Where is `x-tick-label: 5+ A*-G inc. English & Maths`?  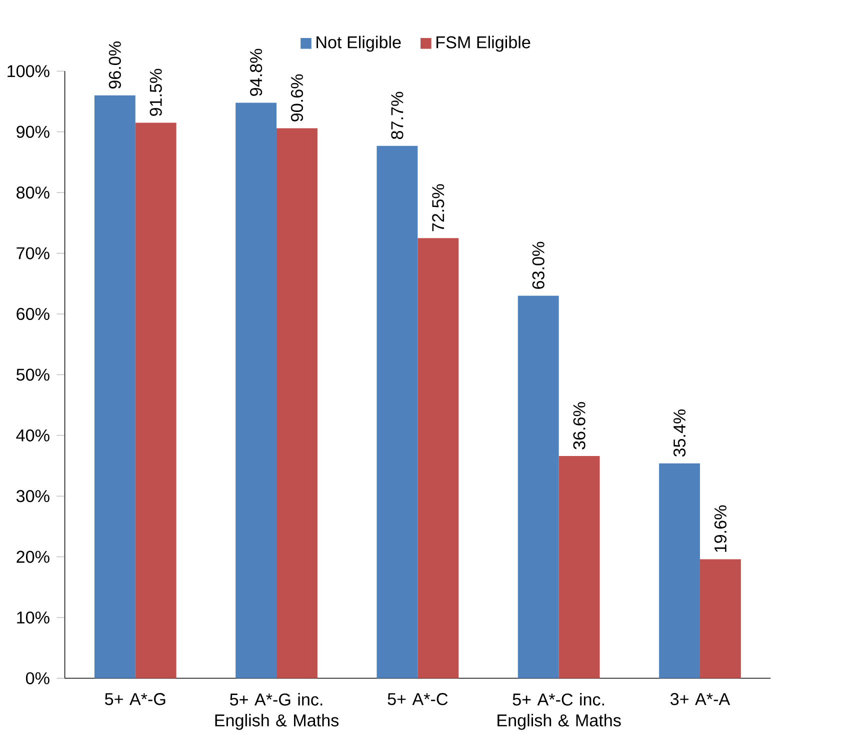
x-tick-label: 5+ A*-G inc. English & Maths is located at coordinates (277, 711).